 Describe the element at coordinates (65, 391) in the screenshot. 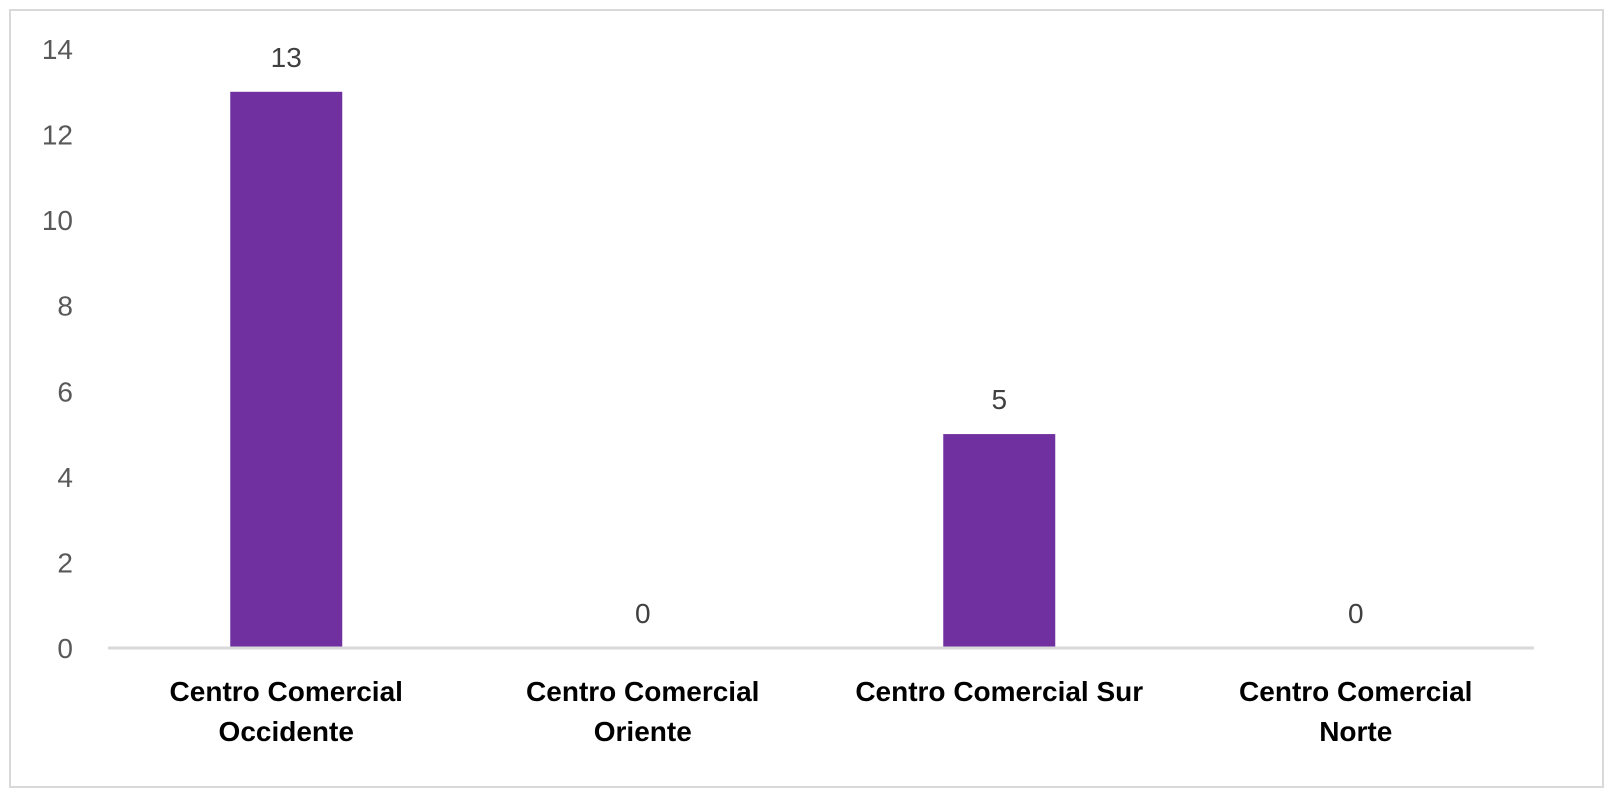

I see `y-tick-label: 6` at that location.